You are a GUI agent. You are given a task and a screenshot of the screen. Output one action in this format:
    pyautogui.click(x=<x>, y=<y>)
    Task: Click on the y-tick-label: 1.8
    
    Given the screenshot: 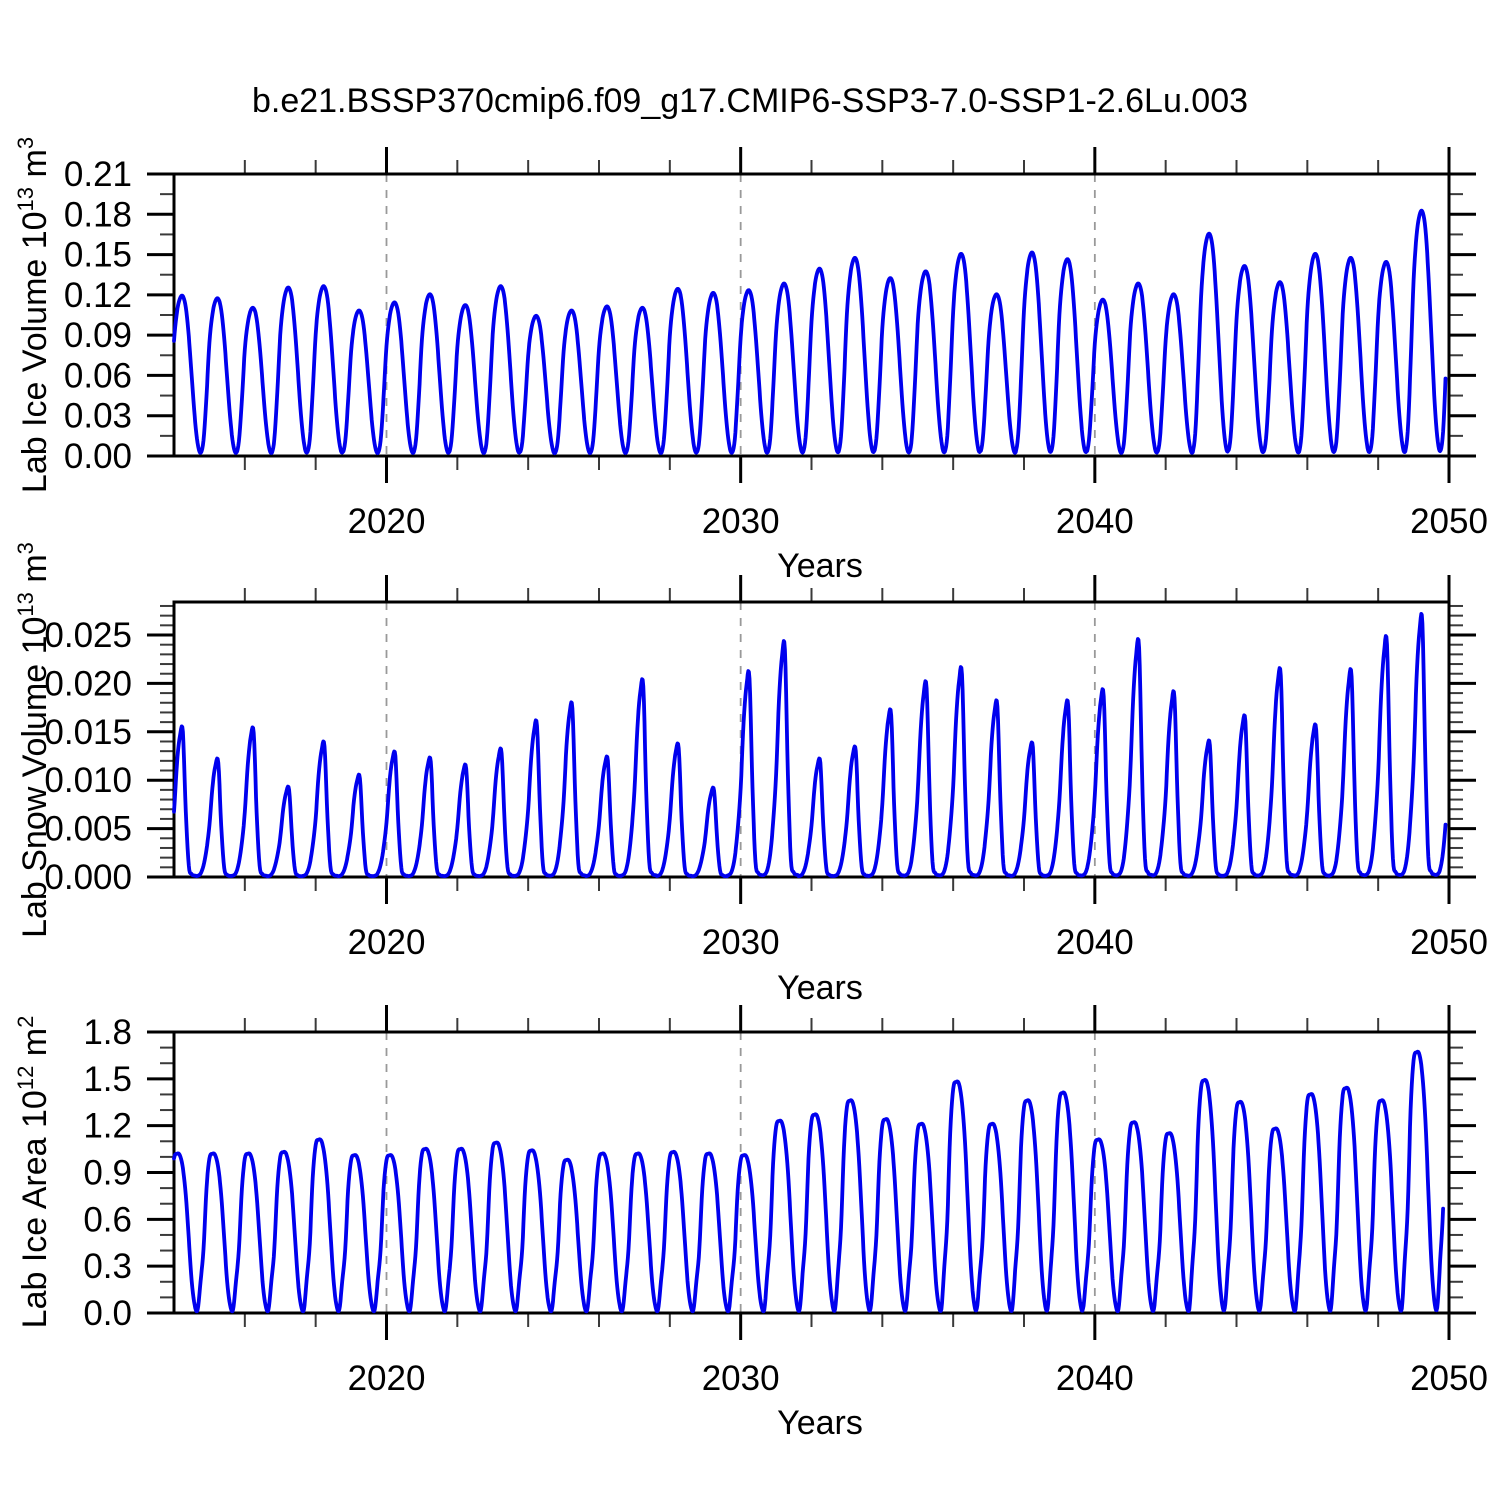 What is the action you would take?
    pyautogui.click(x=107, y=1032)
    